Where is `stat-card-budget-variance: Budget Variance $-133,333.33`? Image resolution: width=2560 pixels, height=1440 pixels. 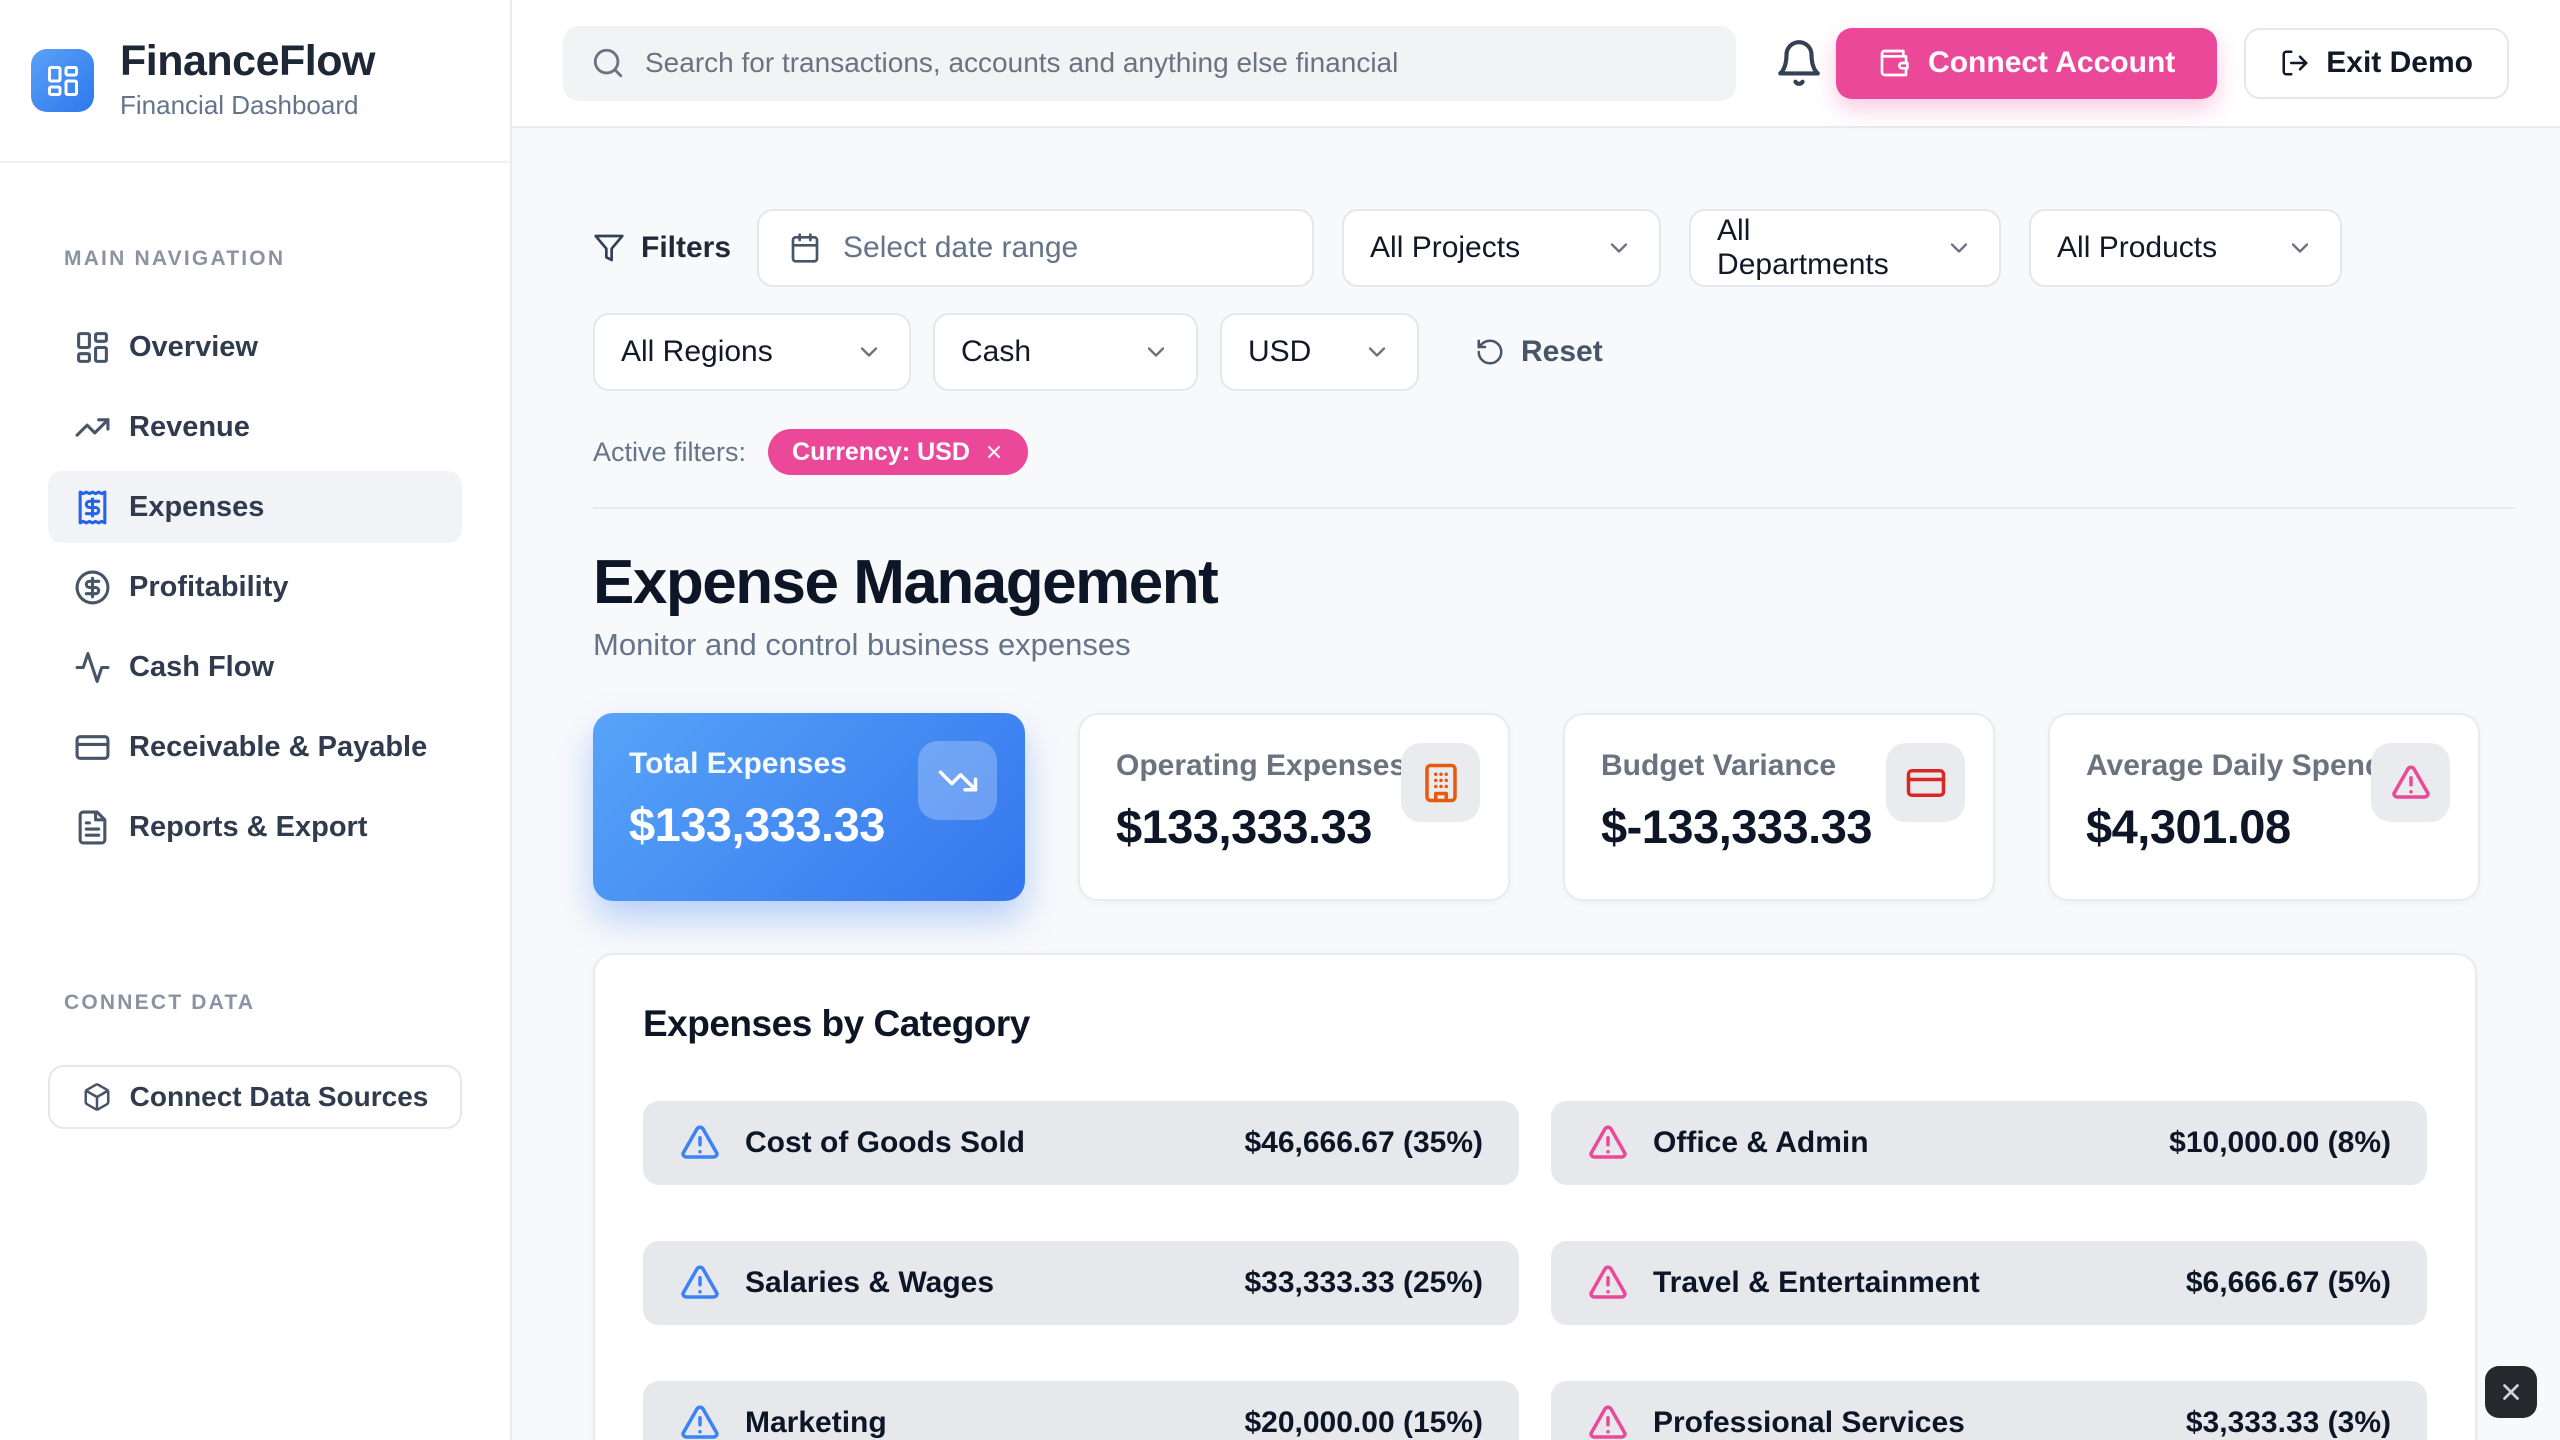 stat-card-budget-variance: Budget Variance $-133,333.33 is located at coordinates (1779, 807).